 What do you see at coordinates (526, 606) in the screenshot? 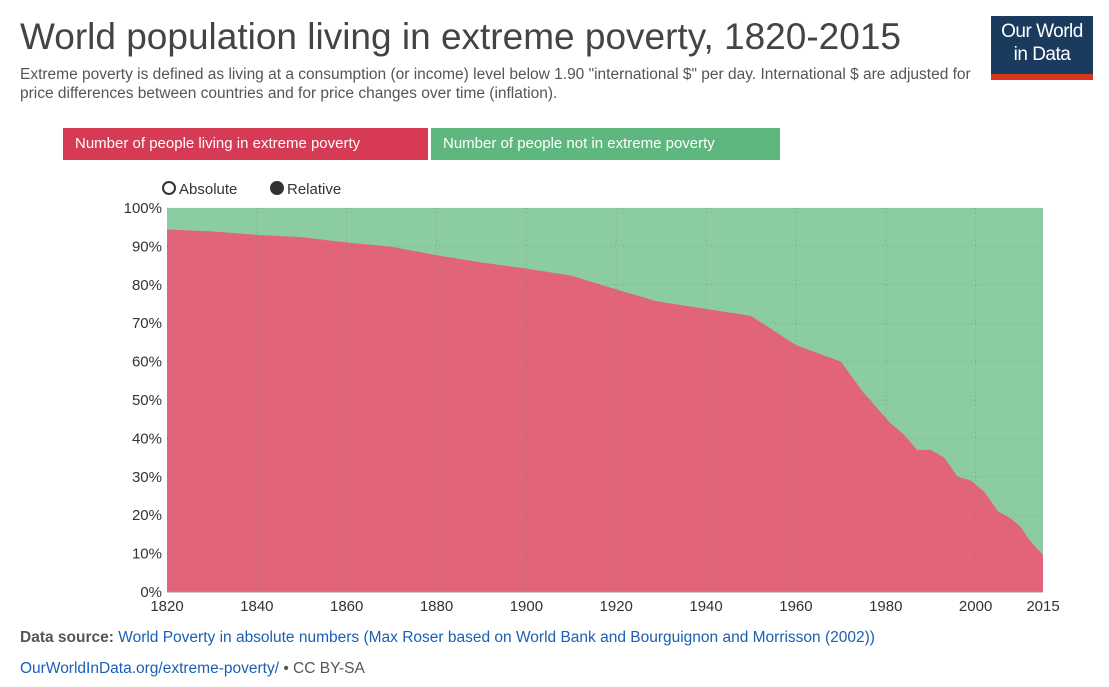
I see `x-tick-label: 1900` at bounding box center [526, 606].